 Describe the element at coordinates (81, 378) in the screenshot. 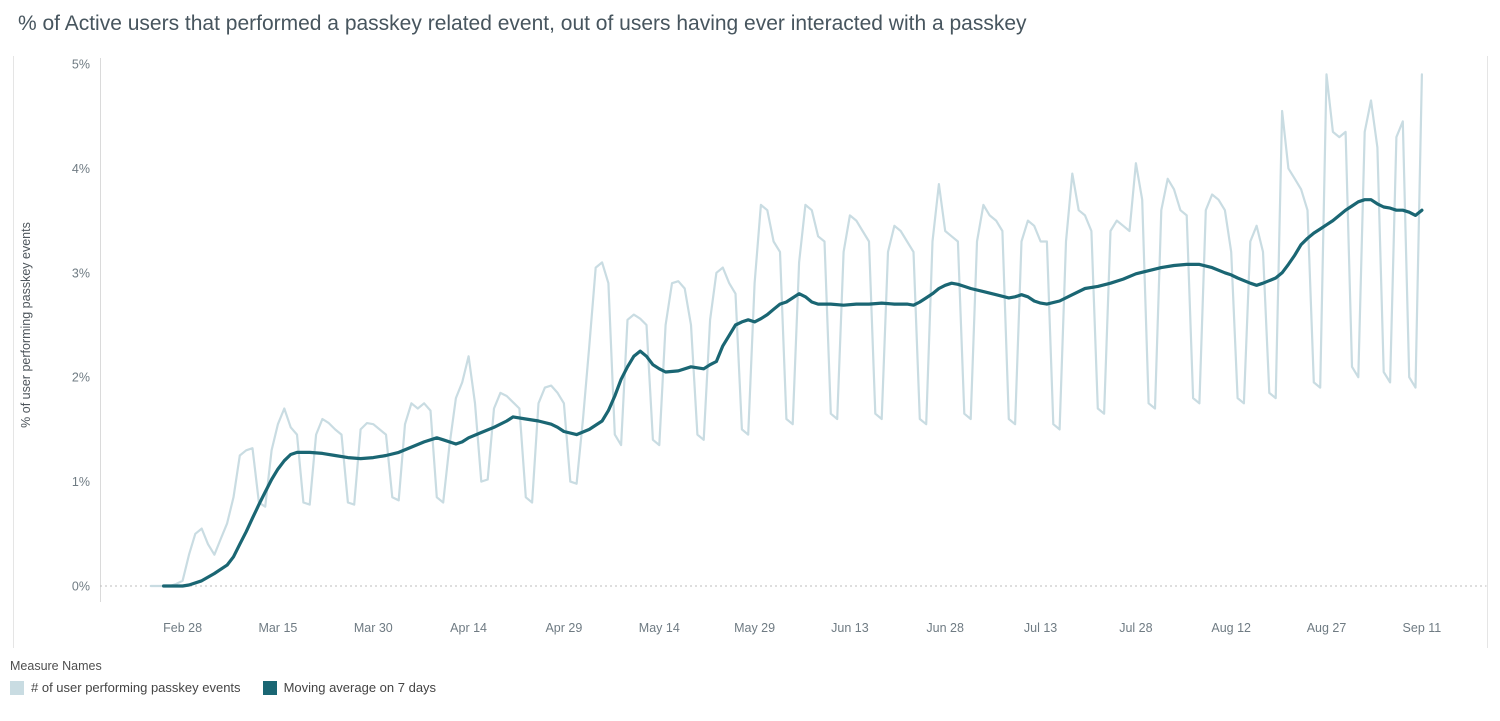

I see `y-tick-label: 2%` at that location.